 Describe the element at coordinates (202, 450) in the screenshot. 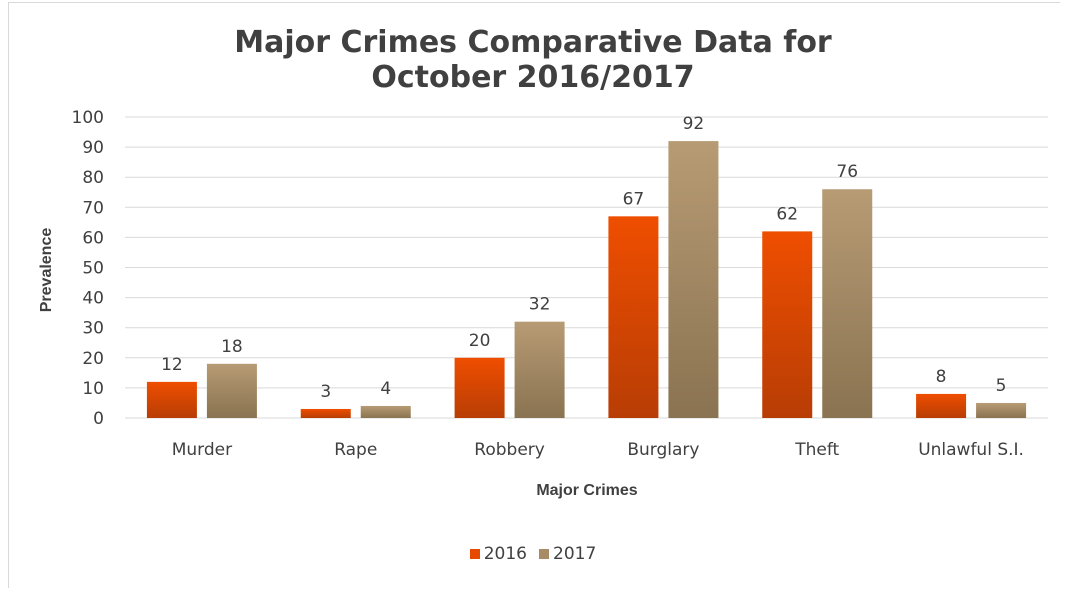

I see `category-label: Murder` at that location.